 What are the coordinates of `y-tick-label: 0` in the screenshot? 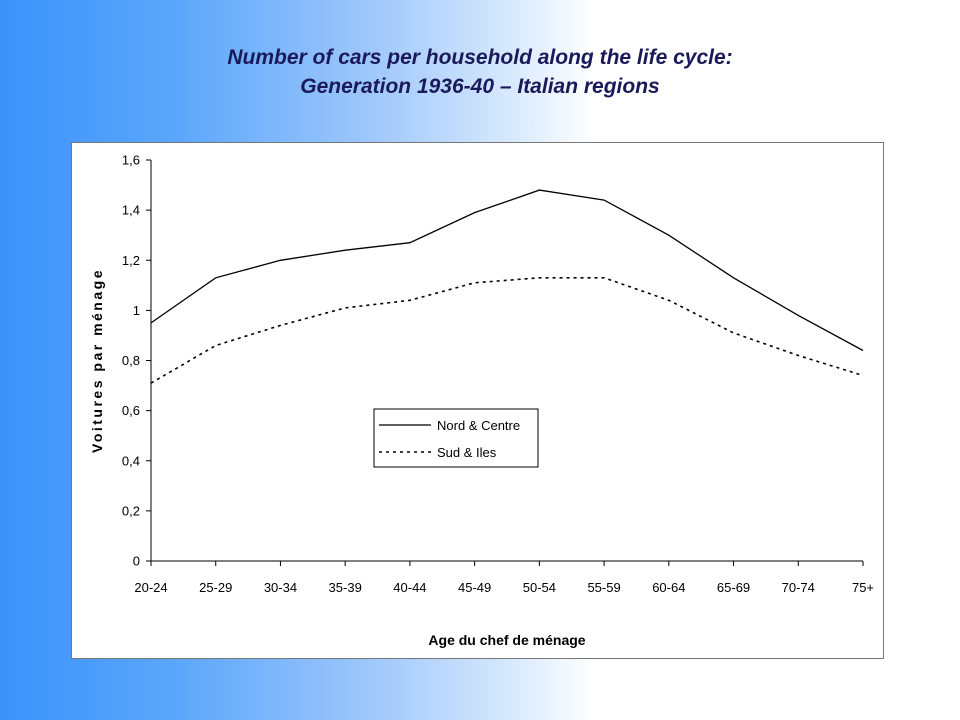 It's located at (136, 561).